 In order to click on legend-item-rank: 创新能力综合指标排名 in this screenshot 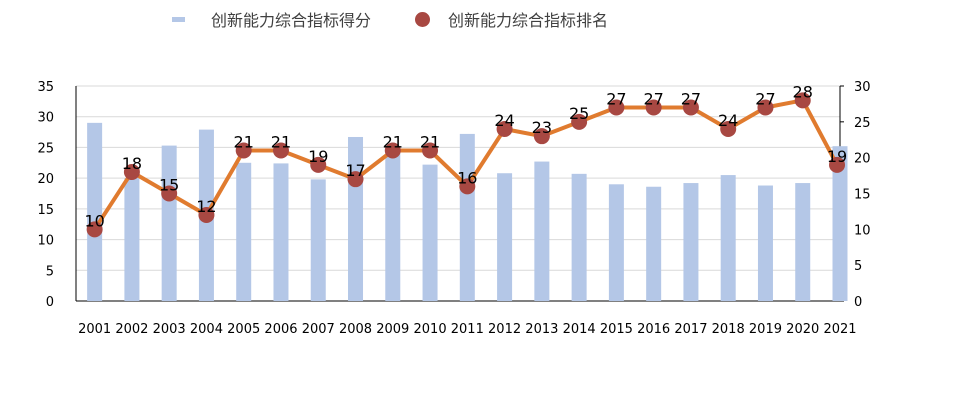, I will do `click(511, 19)`.